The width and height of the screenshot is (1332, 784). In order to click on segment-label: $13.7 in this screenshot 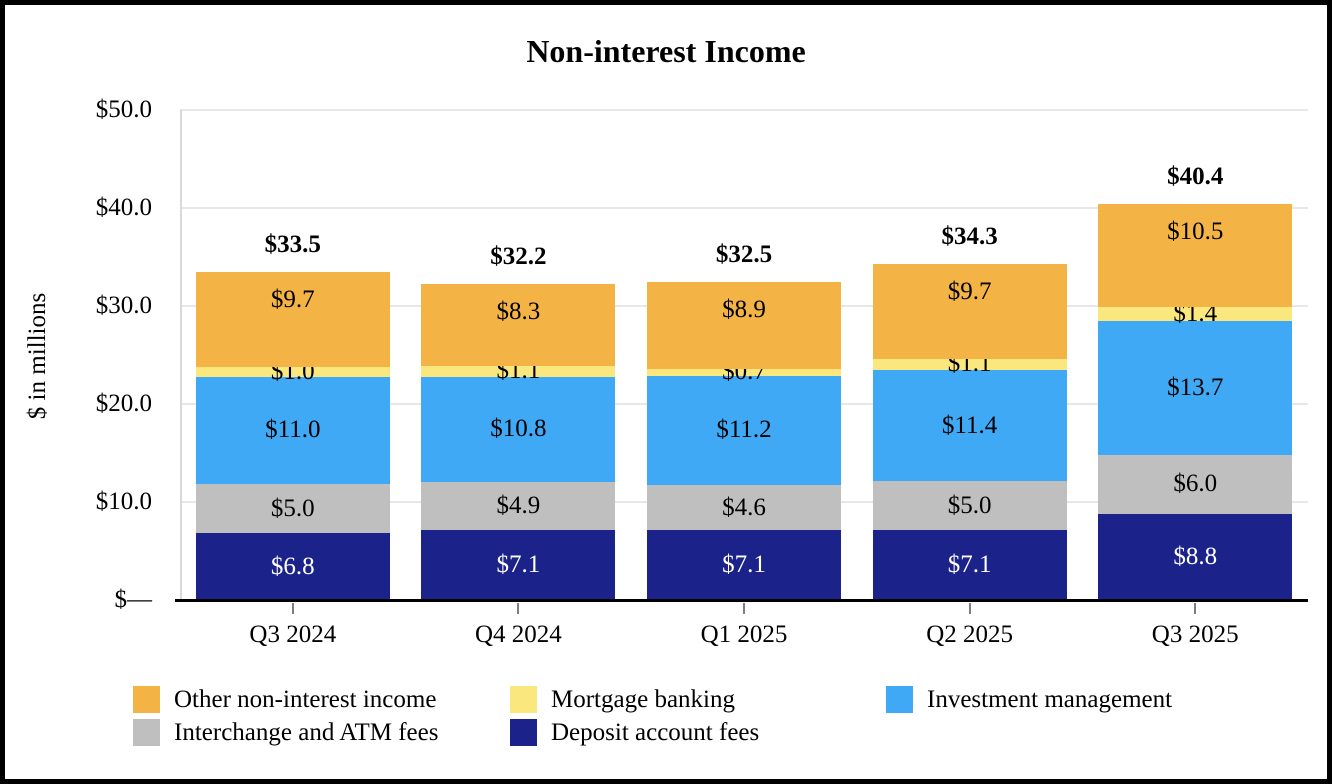, I will do `click(1195, 387)`.